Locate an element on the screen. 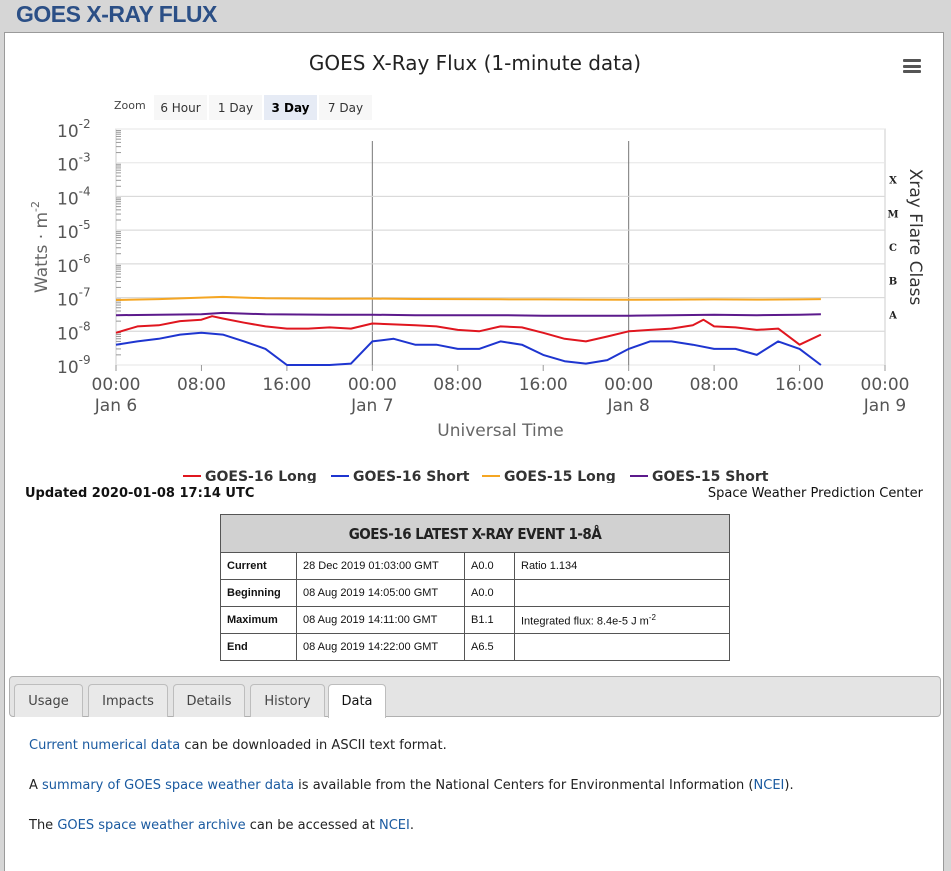 Image resolution: width=951 pixels, height=871 pixels. series-line-goes-16-short is located at coordinates (468, 348).